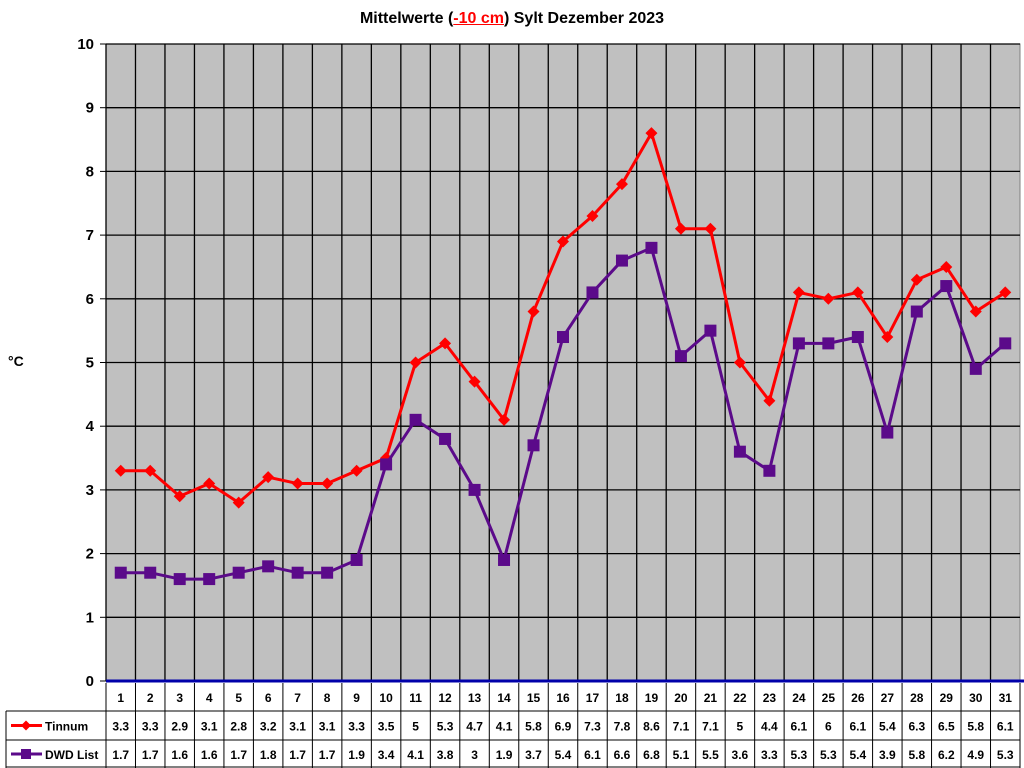 Image resolution: width=1024 pixels, height=768 pixels. Describe the element at coordinates (828, 727) in the screenshot. I see `table-cell-value: 6` at that location.